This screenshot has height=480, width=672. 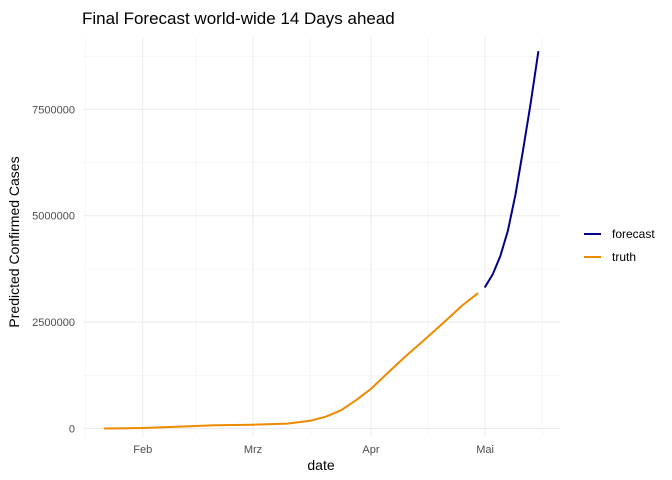 What do you see at coordinates (370, 450) in the screenshot?
I see `x-tick-label: Apr` at bounding box center [370, 450].